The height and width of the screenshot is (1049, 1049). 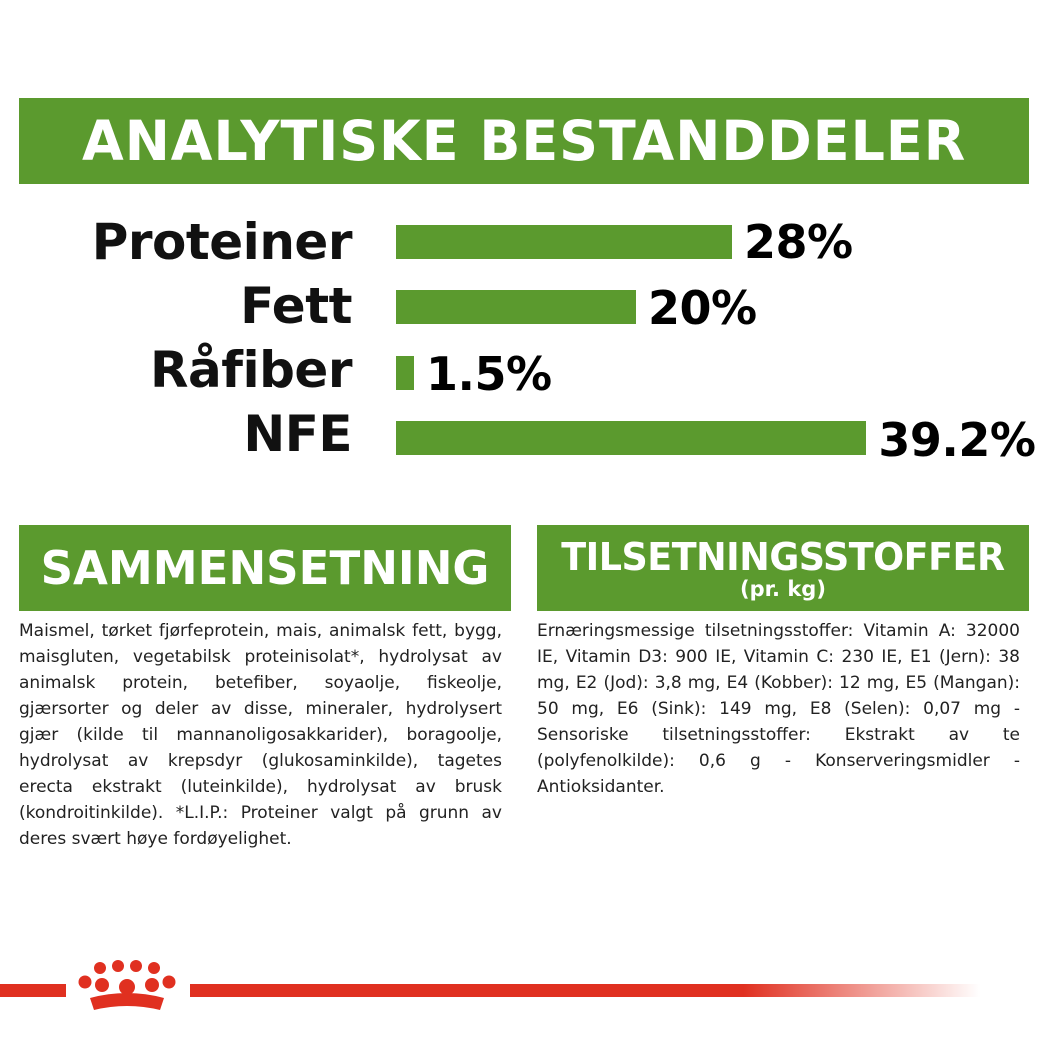 What do you see at coordinates (702, 308) in the screenshot?
I see `nutrient-value-fat: 20%` at bounding box center [702, 308].